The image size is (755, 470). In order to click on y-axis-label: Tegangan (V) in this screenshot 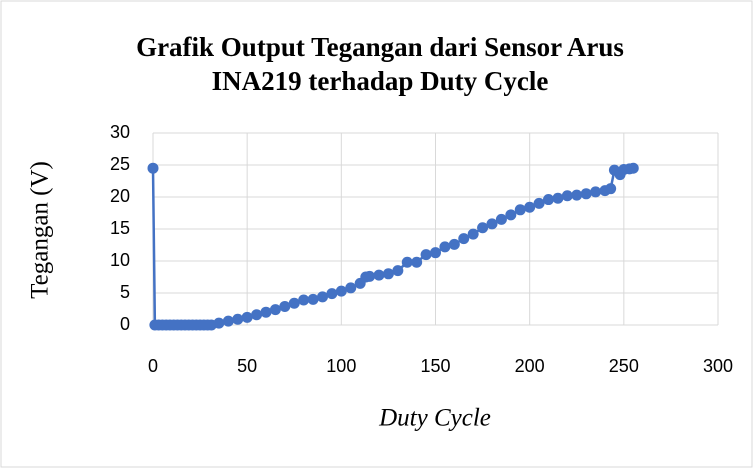, I will do `click(40, 230)`.